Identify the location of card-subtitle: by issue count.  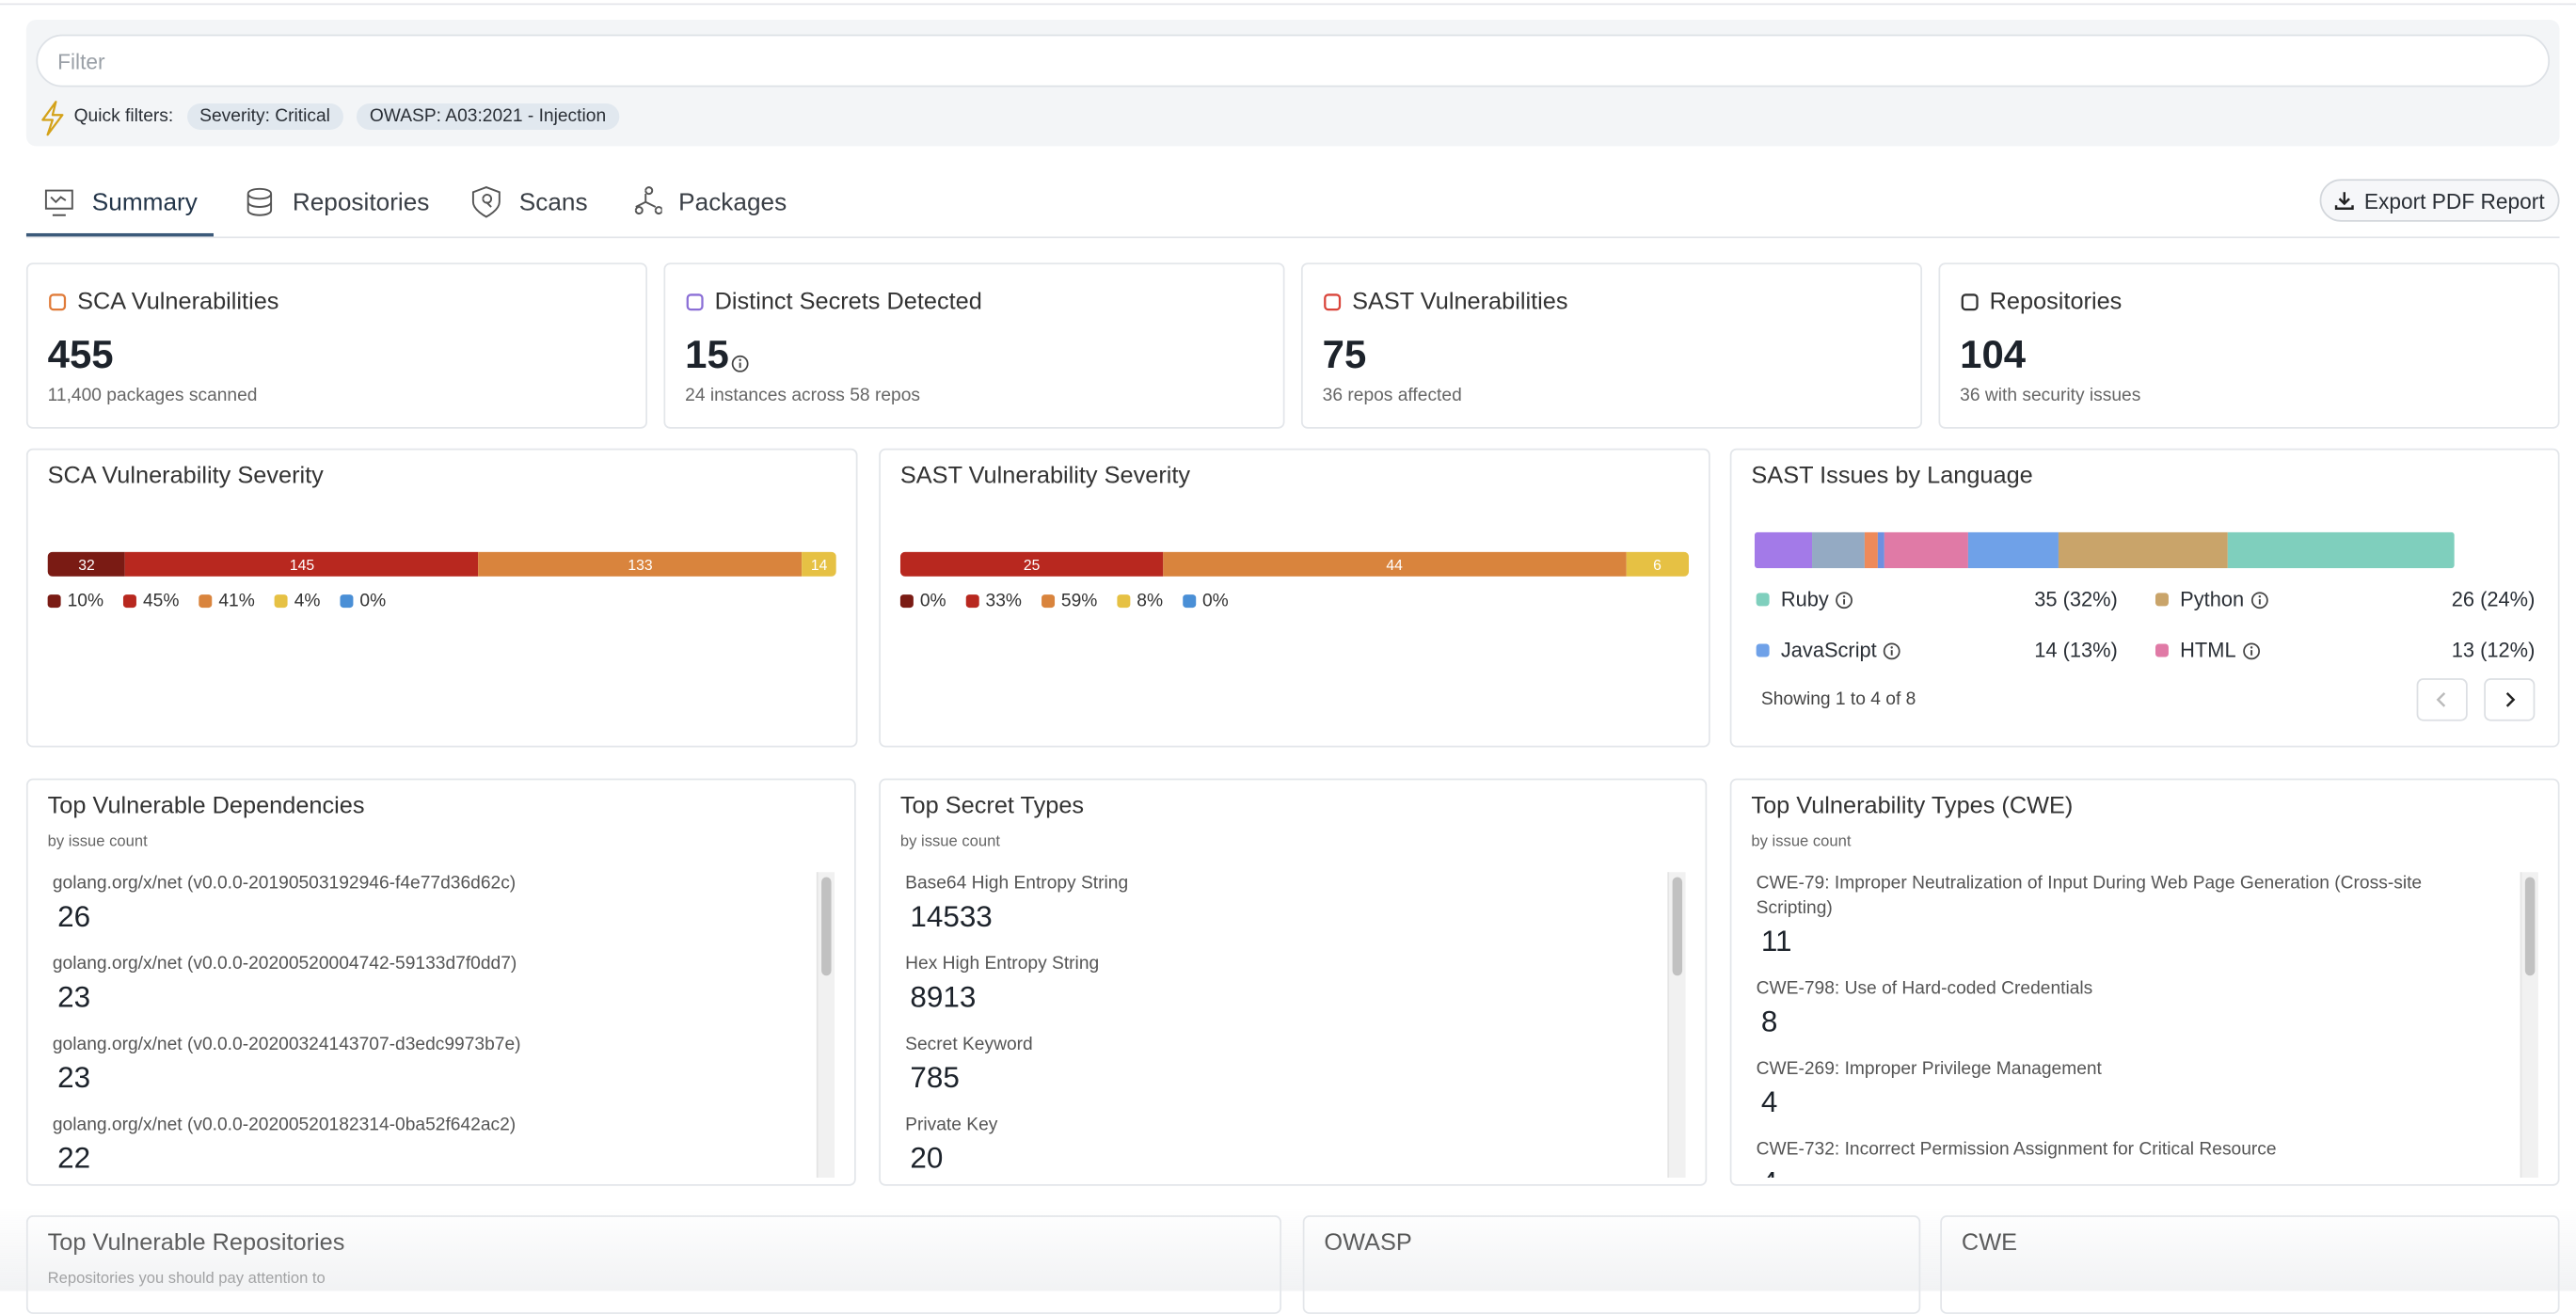
(1801, 841).